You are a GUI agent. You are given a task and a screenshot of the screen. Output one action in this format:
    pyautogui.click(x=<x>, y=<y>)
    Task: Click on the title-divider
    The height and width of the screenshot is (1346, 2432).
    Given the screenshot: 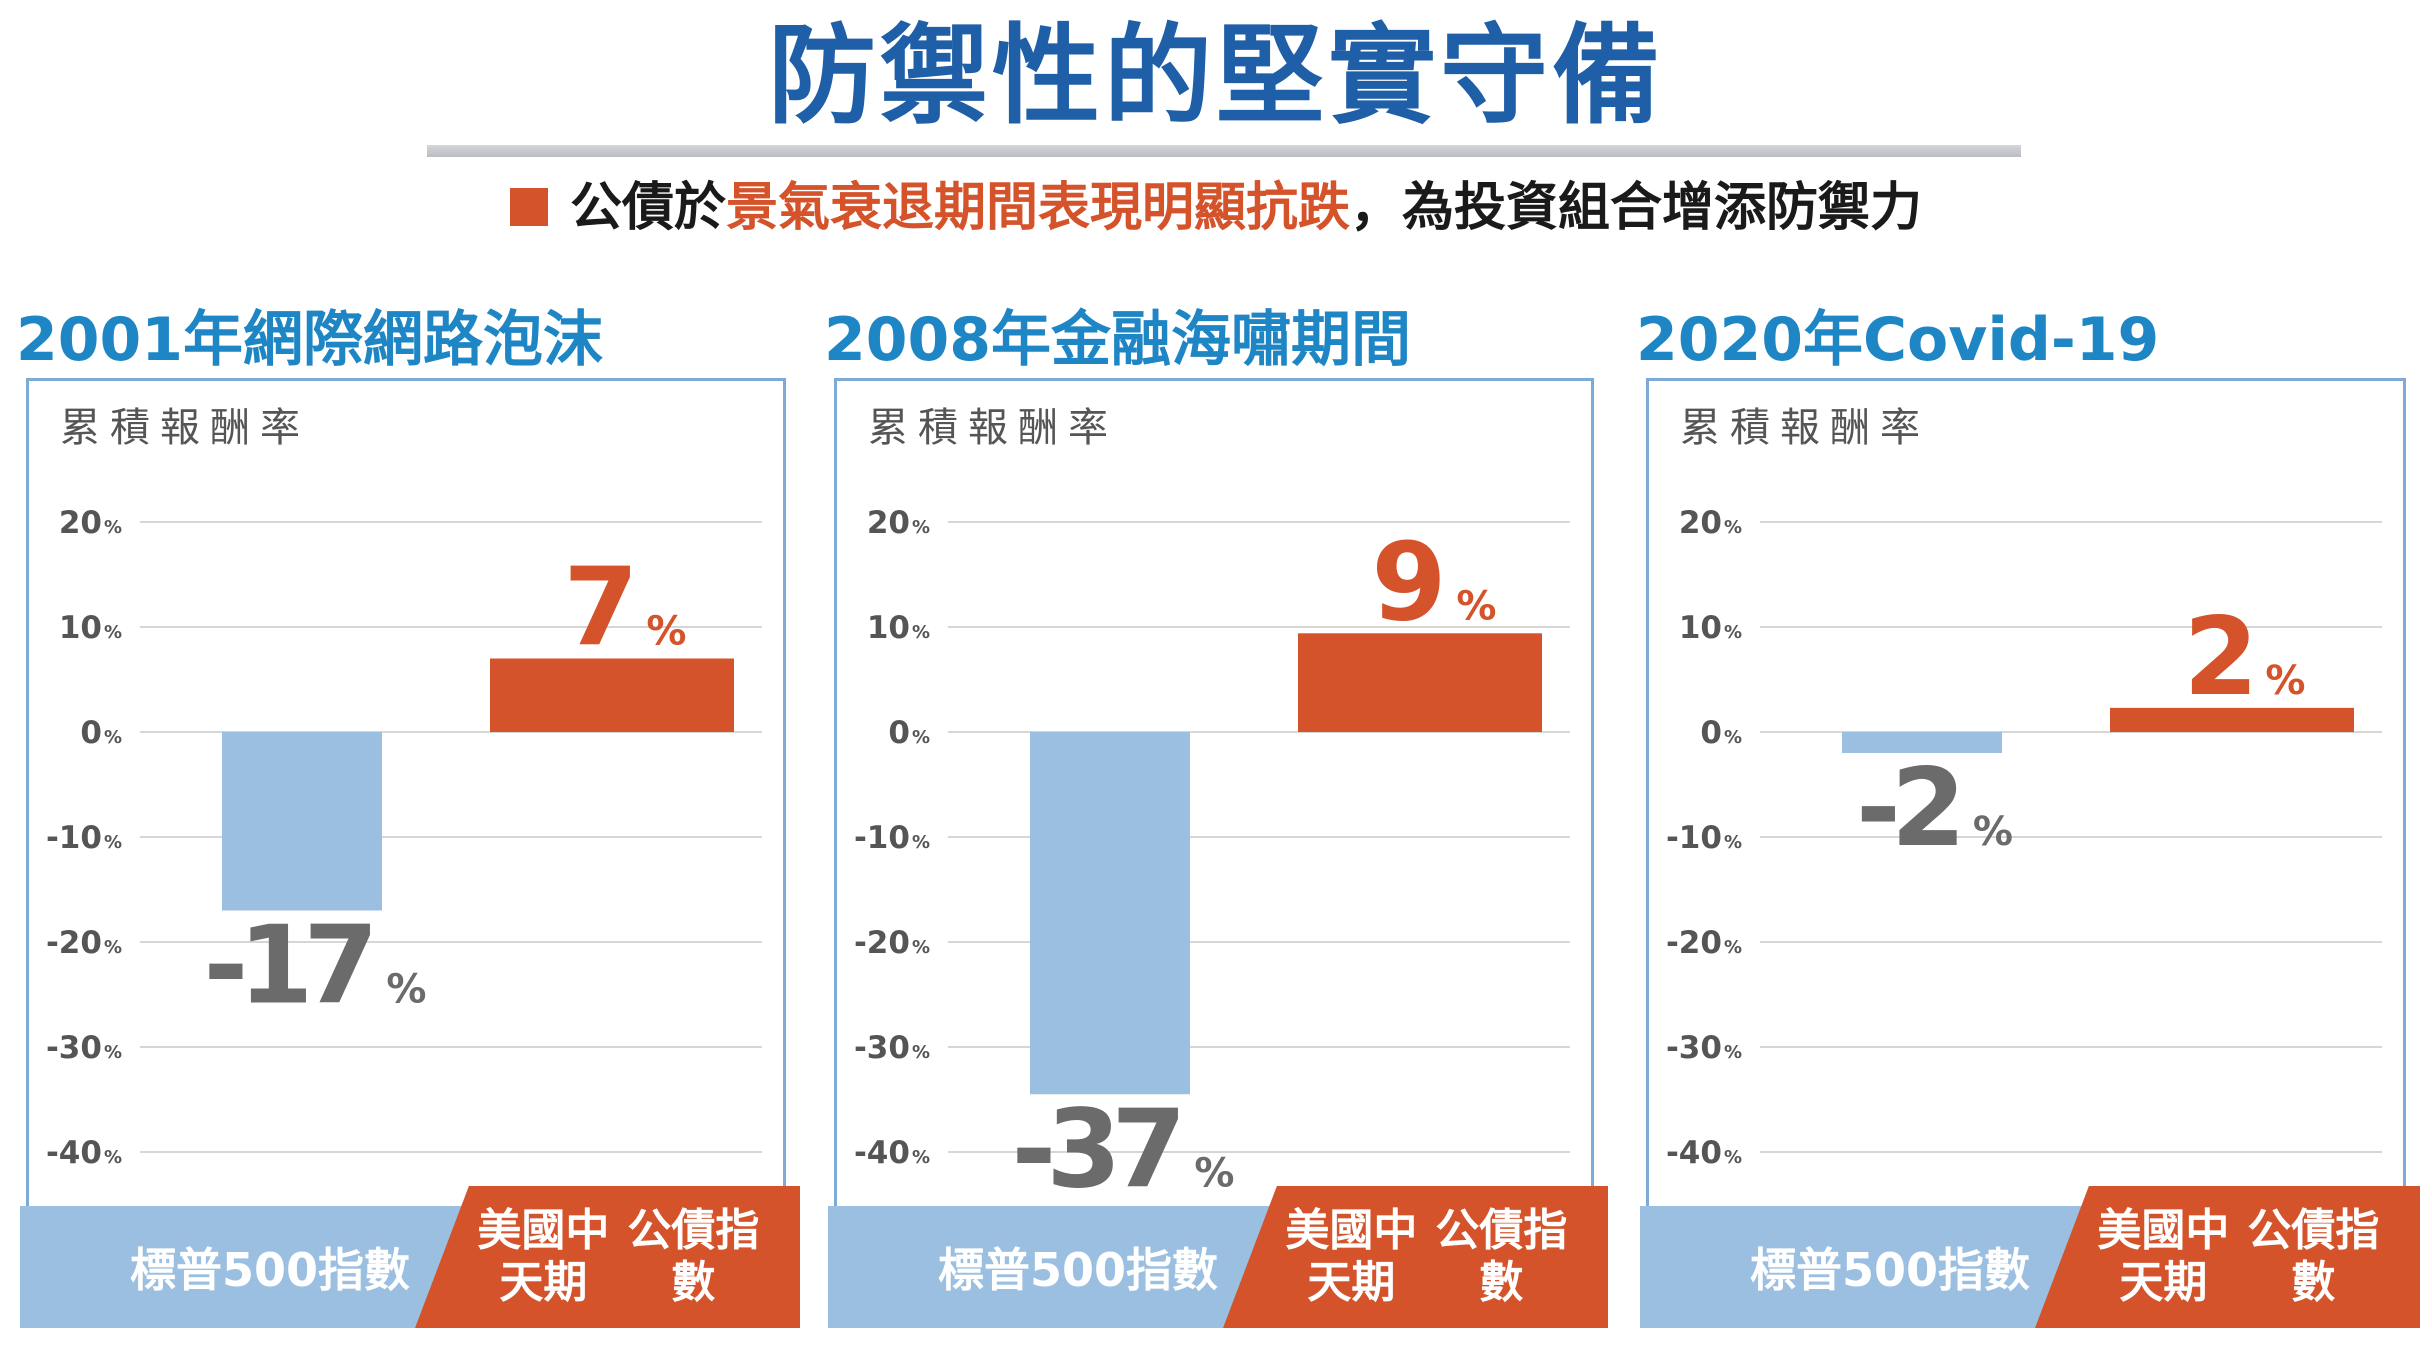 What is the action you would take?
    pyautogui.click(x=1224, y=151)
    